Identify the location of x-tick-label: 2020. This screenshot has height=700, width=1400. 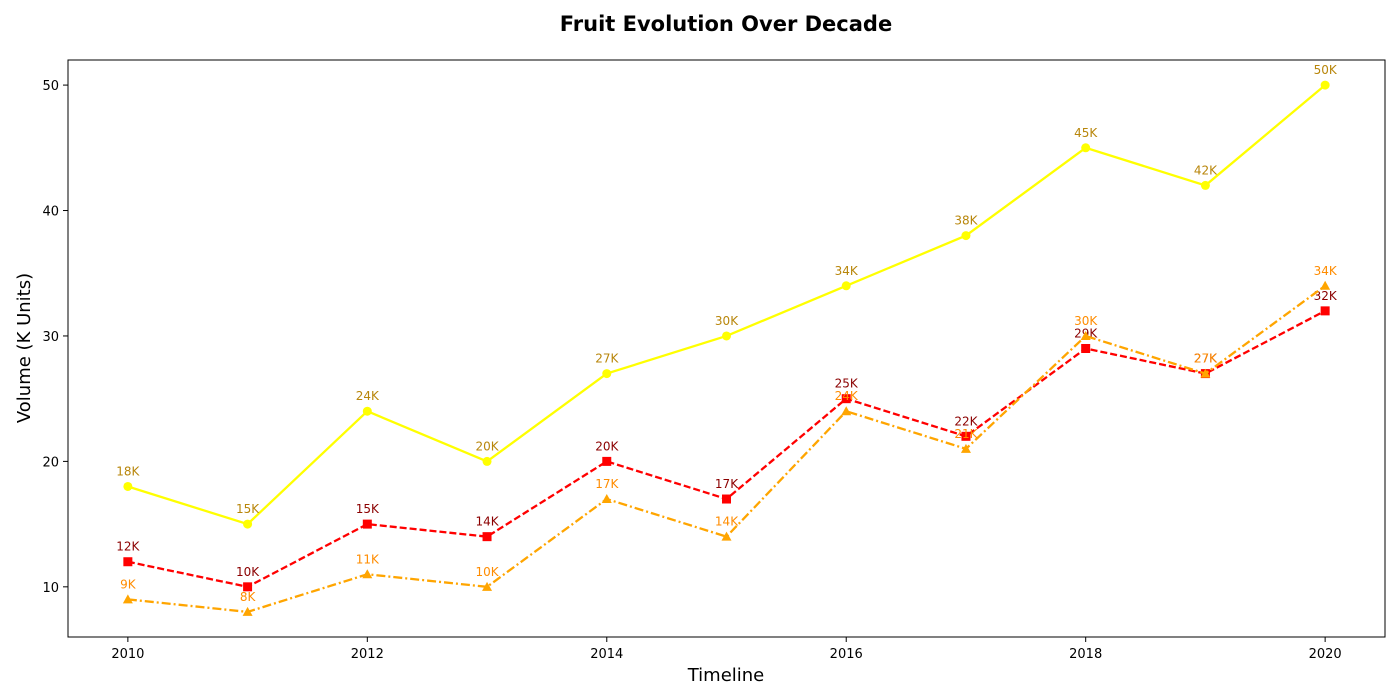
(1325, 654).